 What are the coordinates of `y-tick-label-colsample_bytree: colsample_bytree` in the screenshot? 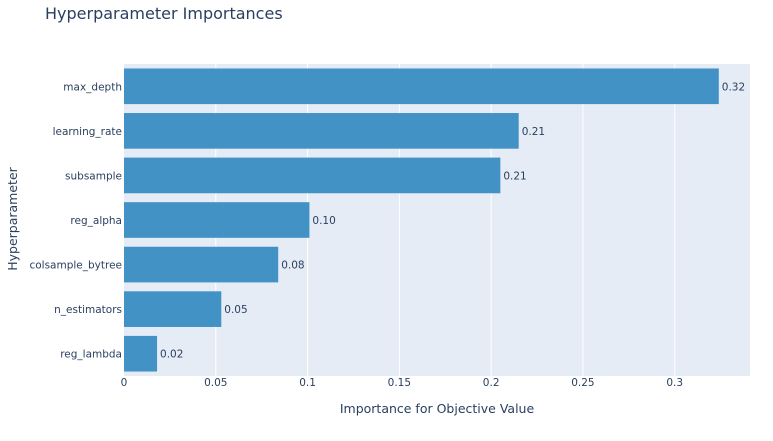 It's located at (75, 266).